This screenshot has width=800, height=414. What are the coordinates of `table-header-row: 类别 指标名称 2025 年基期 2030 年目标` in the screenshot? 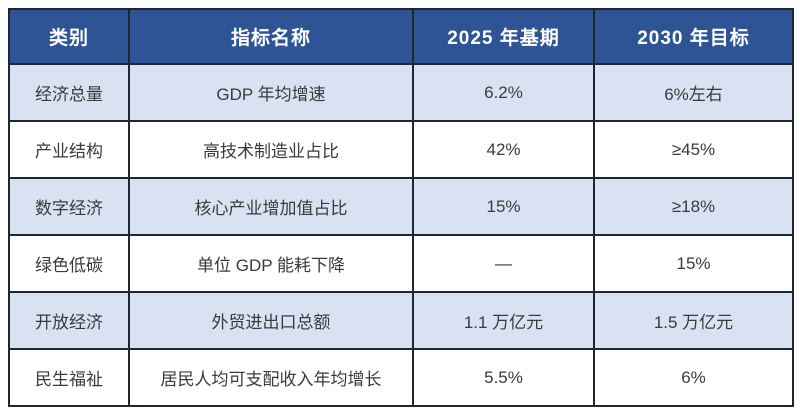 It's located at (401, 36).